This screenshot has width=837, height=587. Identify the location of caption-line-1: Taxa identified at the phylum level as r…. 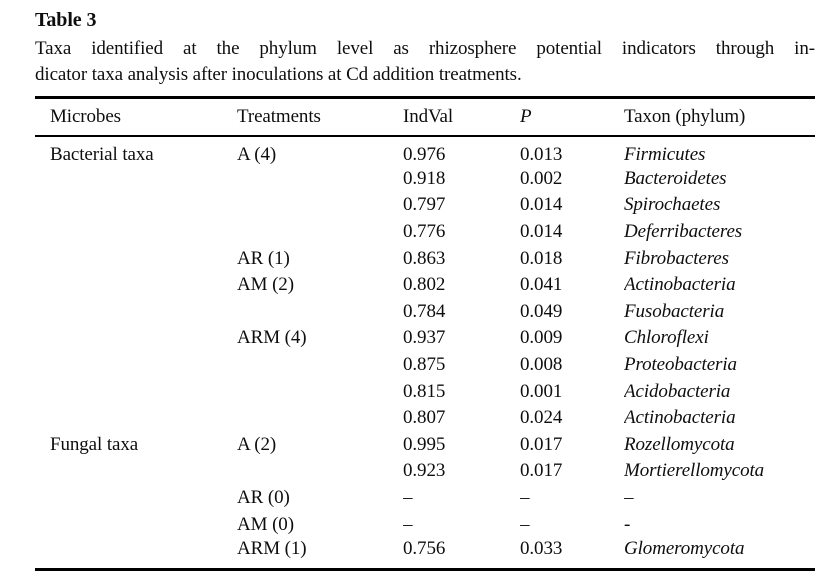
(425, 48).